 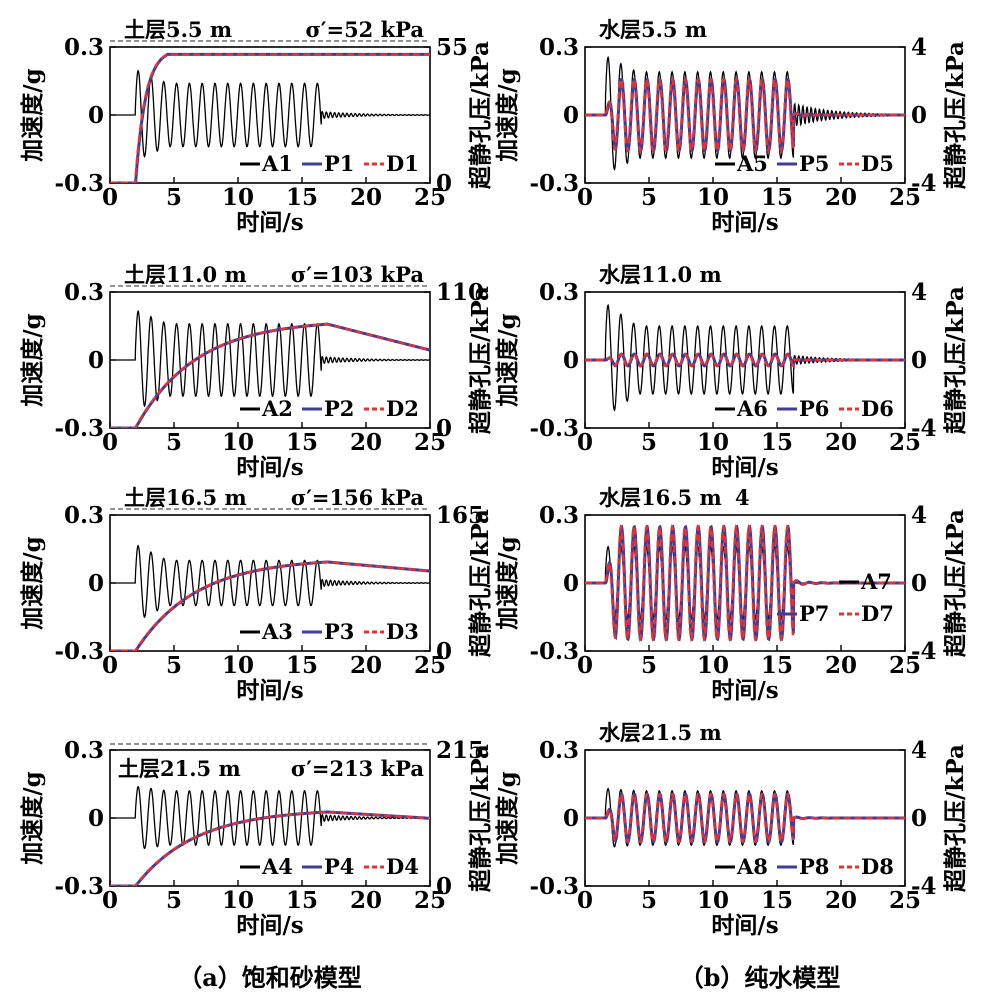 I want to click on legend-label-P1: P1, so click(x=339, y=163).